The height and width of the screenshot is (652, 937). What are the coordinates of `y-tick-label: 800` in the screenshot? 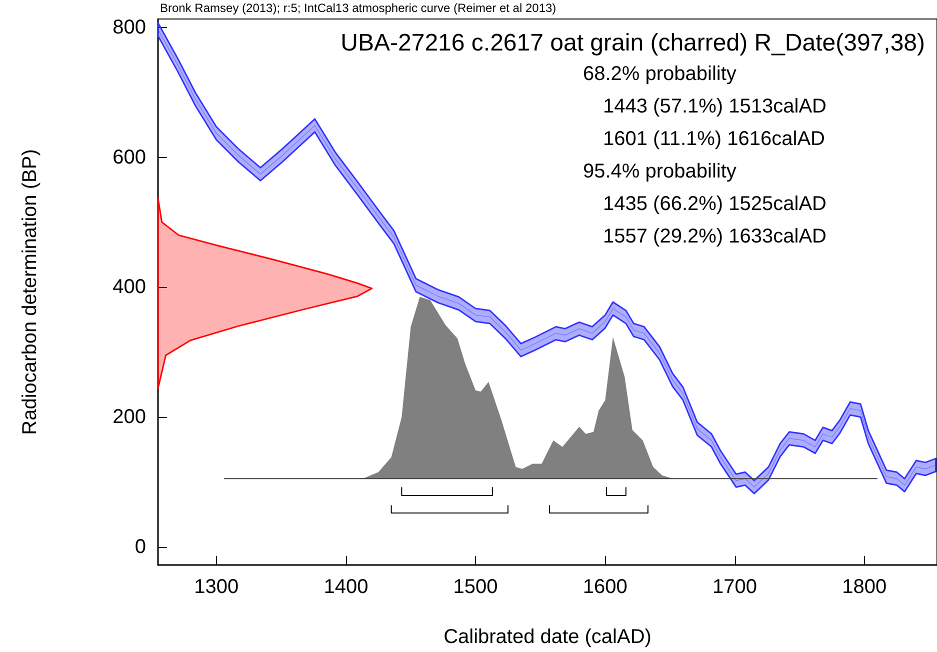 It's located at (129, 27).